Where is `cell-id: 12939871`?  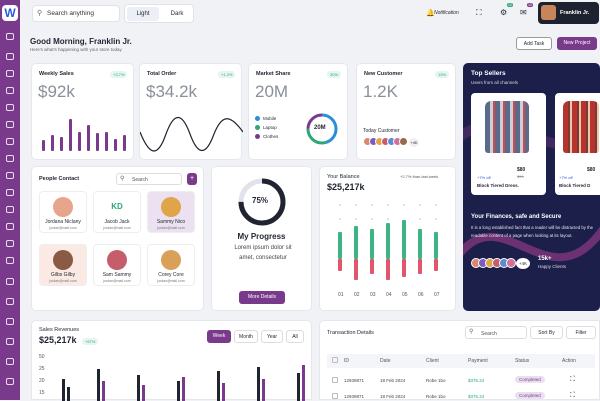
cell-id: 12939871 is located at coordinates (354, 396).